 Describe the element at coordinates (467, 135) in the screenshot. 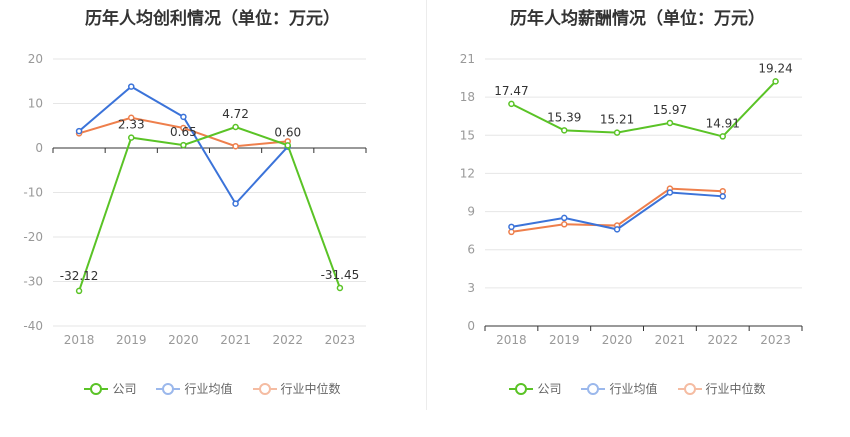

I see `y-tick-label: 15` at that location.